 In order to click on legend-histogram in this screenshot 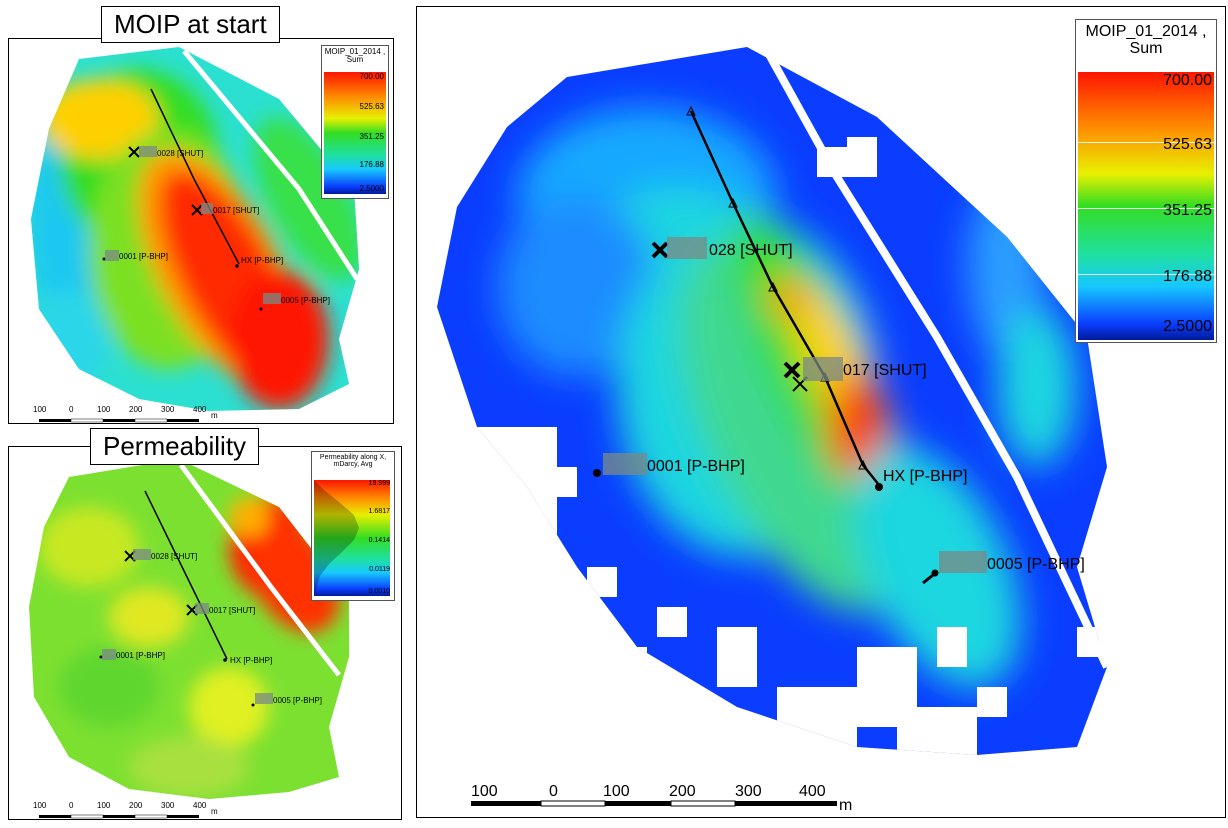, I will do `click(336, 538)`.